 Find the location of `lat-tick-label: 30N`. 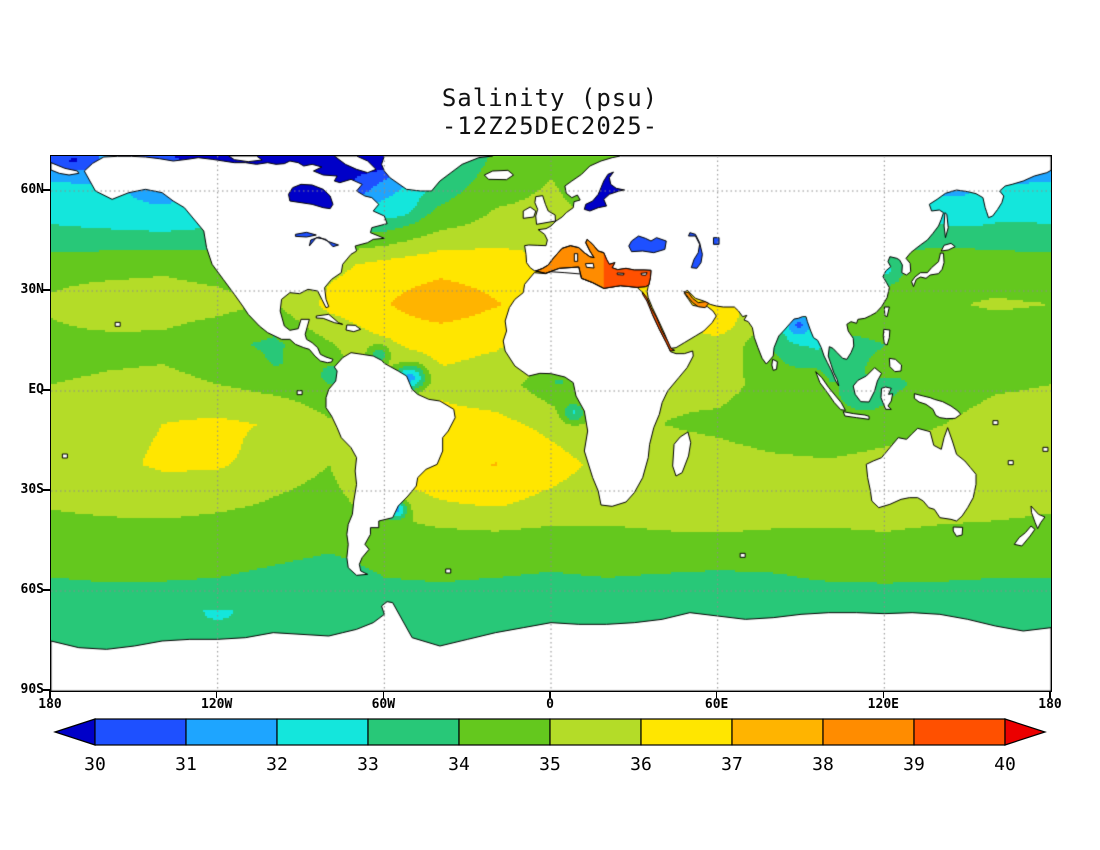

lat-tick-label: 30N is located at coordinates (32, 289).